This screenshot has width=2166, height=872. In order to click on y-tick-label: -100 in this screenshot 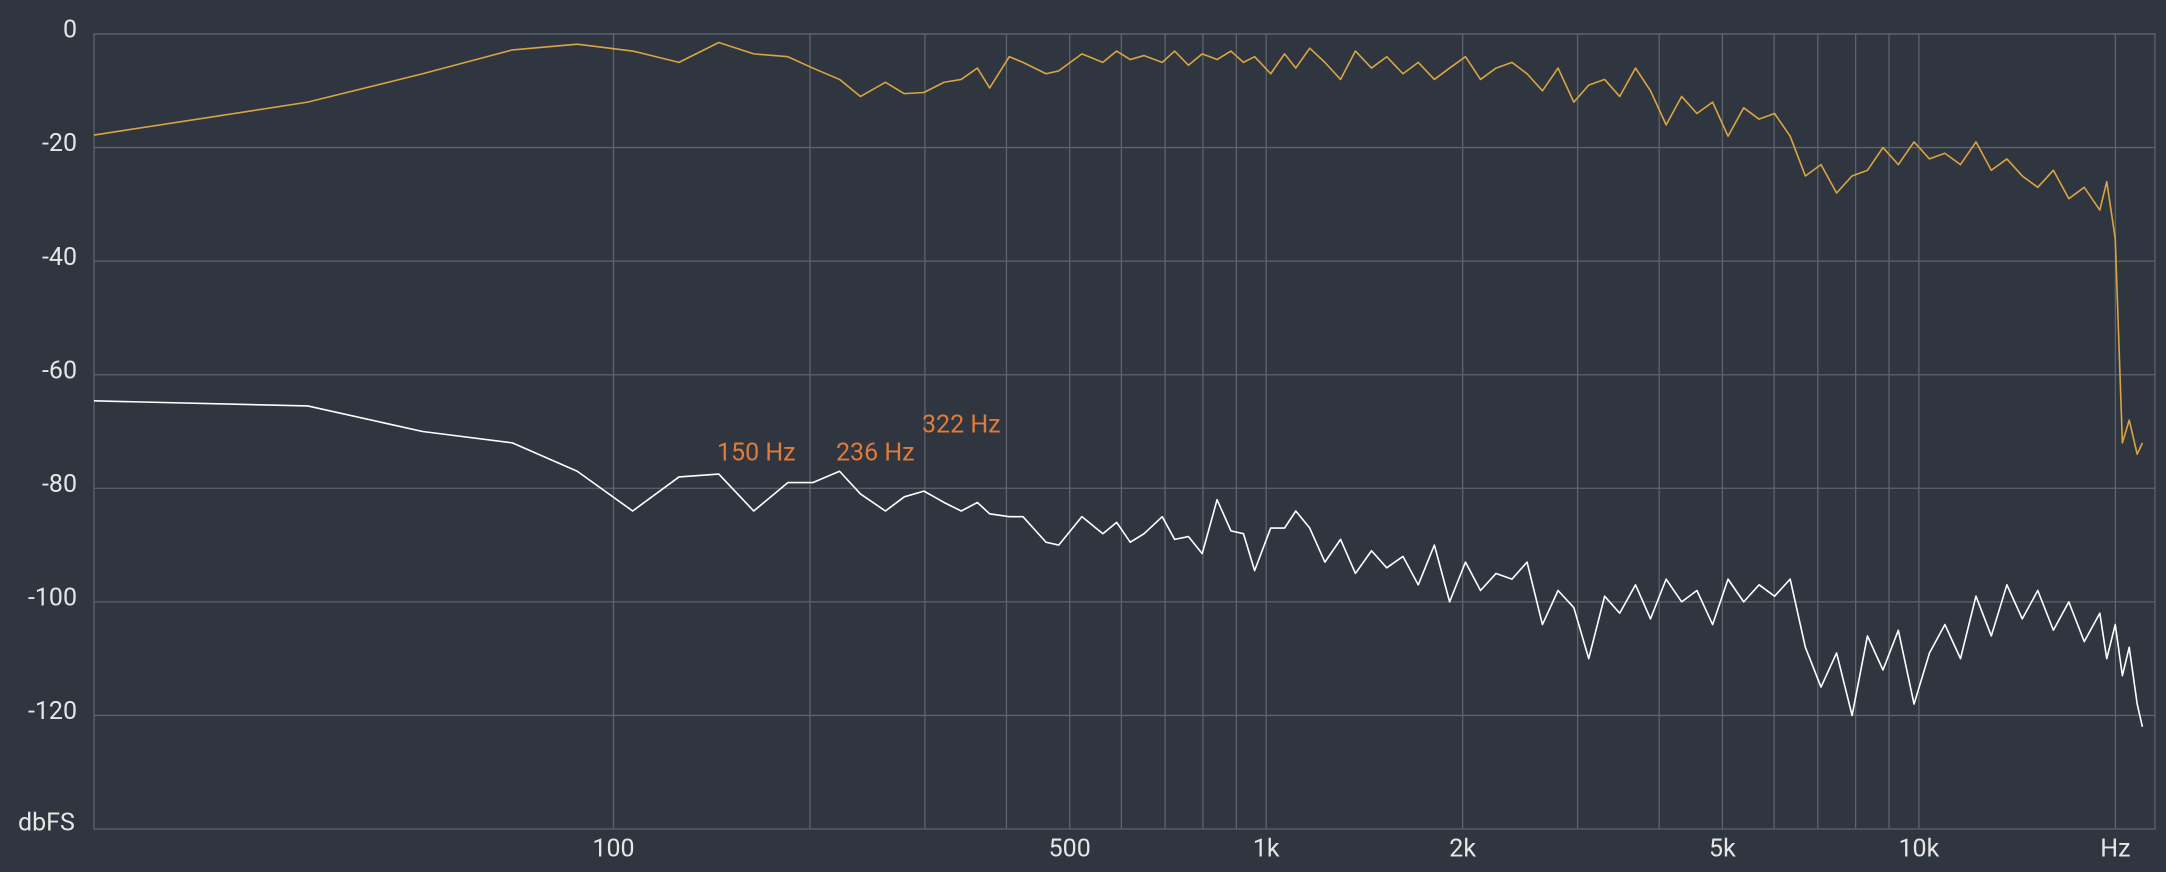, I will do `click(52, 597)`.